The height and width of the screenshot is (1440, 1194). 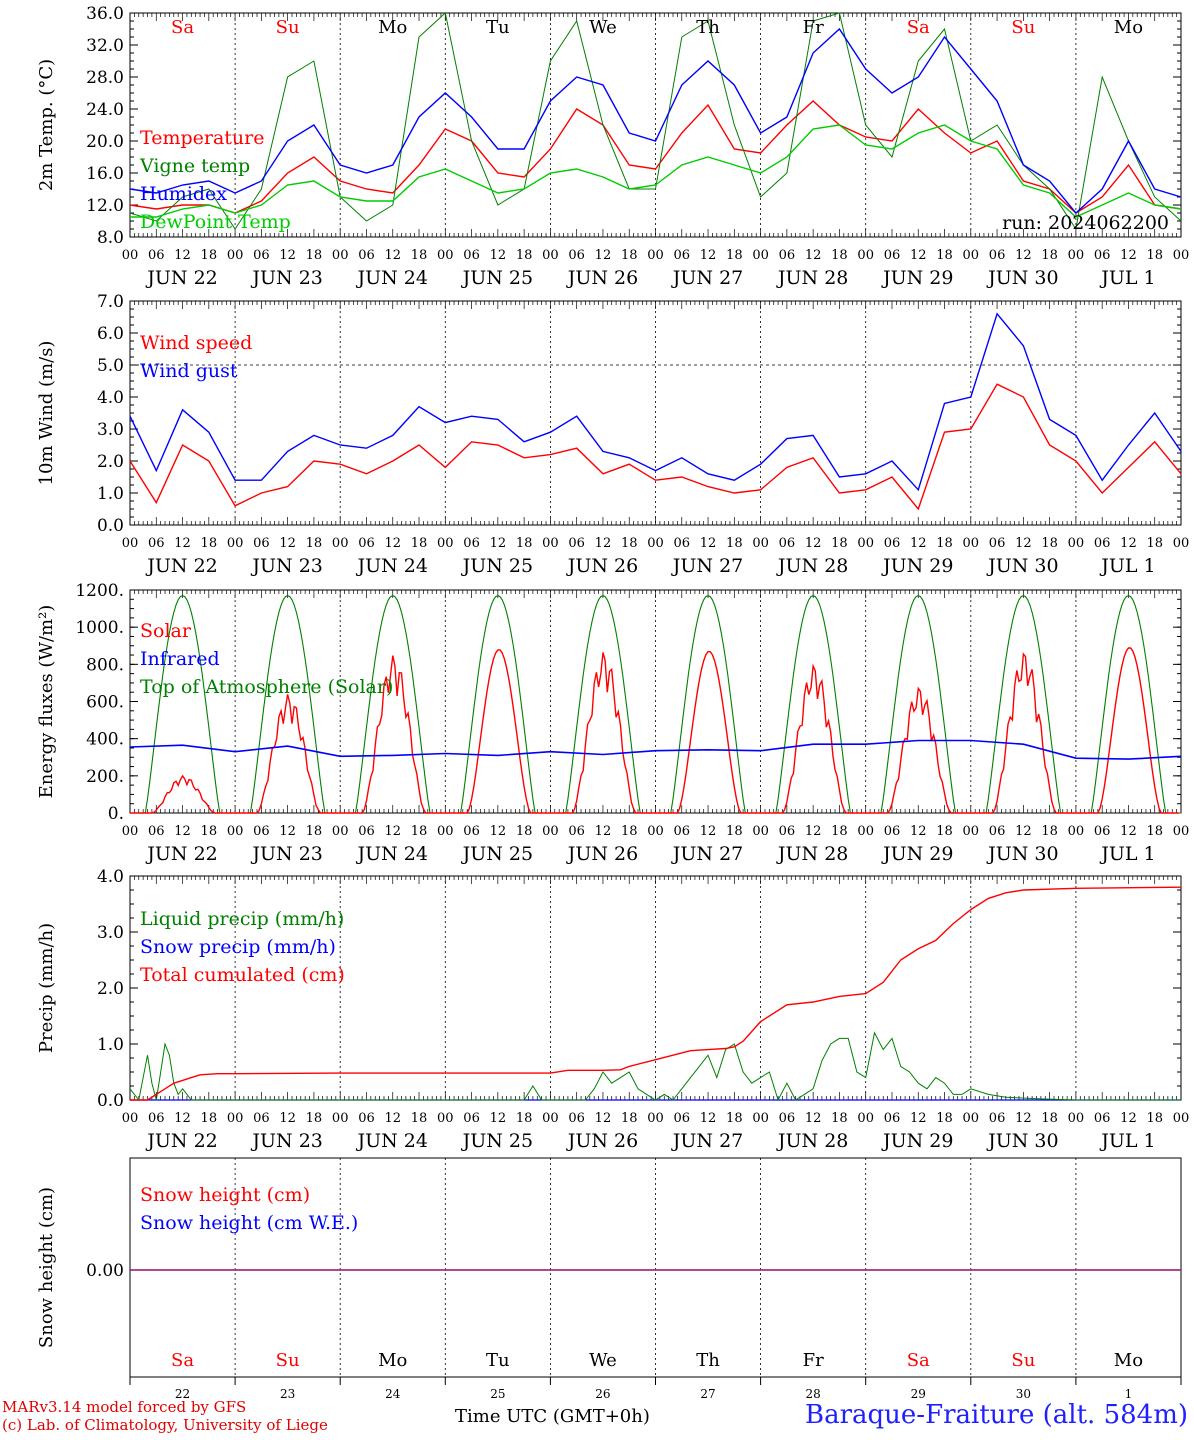 I want to click on date-label: JUN 27, so click(x=707, y=278).